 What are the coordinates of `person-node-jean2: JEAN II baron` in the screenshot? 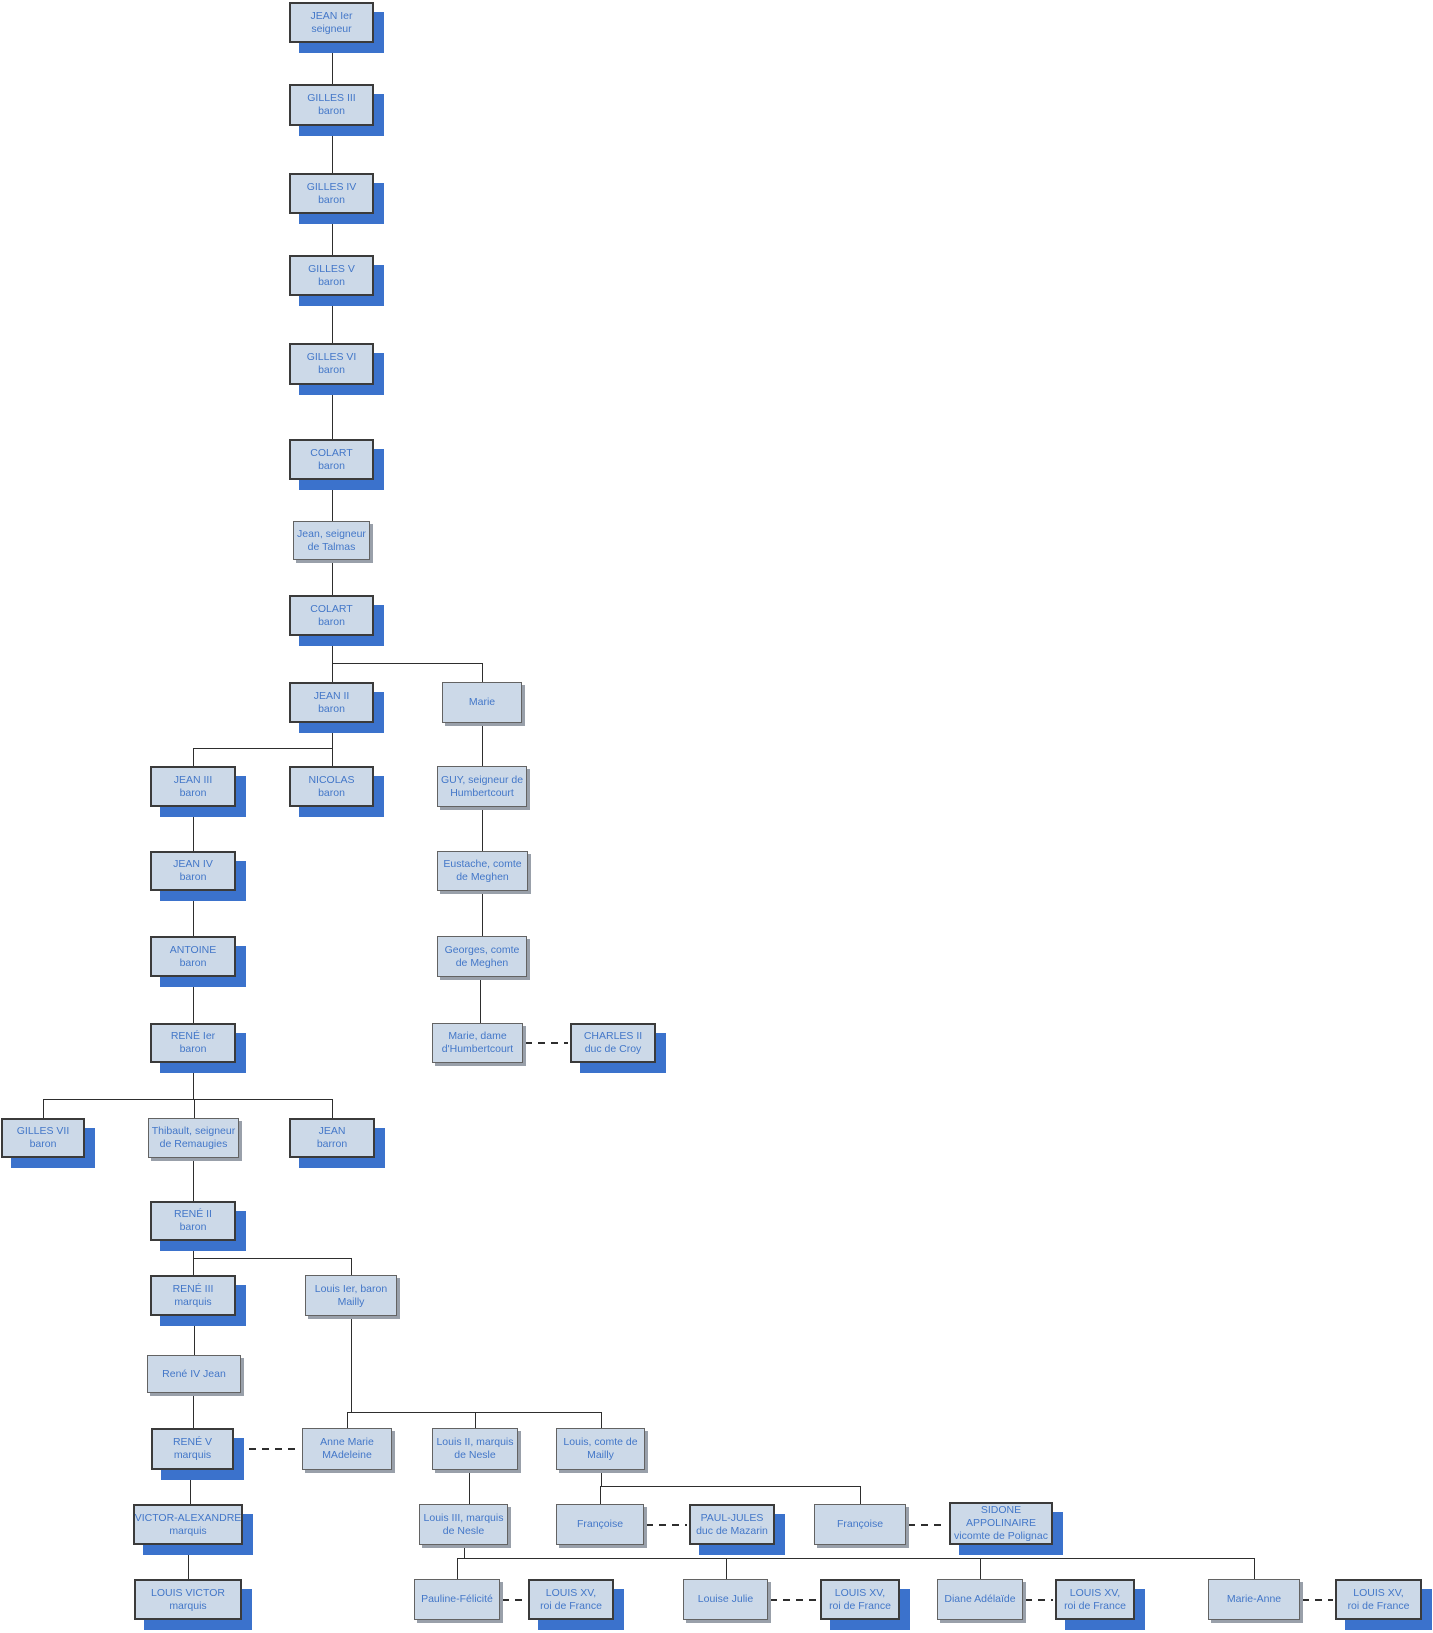 It's located at (331, 702).